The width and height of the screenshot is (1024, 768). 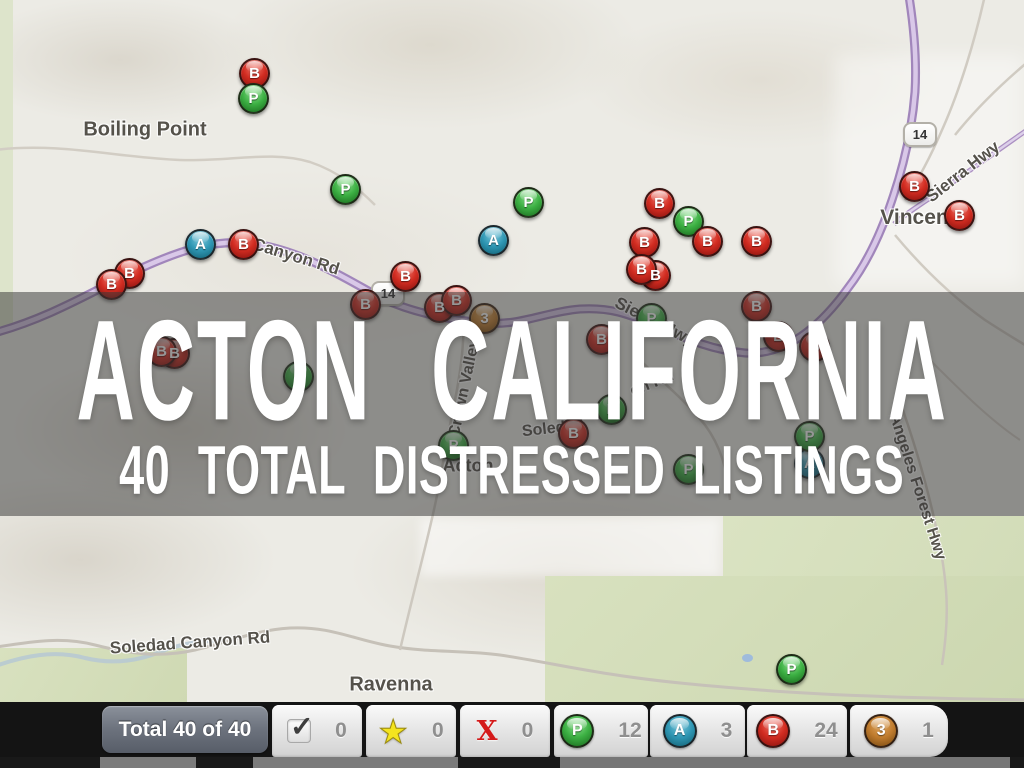 What do you see at coordinates (391, 684) in the screenshot?
I see `map-label: Ravenna` at bounding box center [391, 684].